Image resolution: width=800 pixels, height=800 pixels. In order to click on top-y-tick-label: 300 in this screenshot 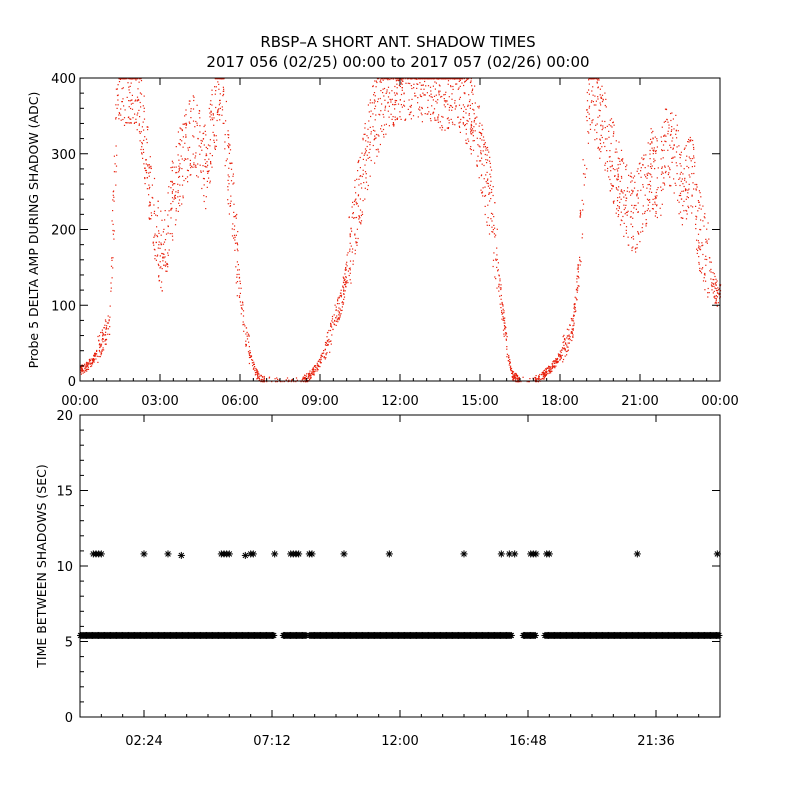, I will do `click(63, 155)`.